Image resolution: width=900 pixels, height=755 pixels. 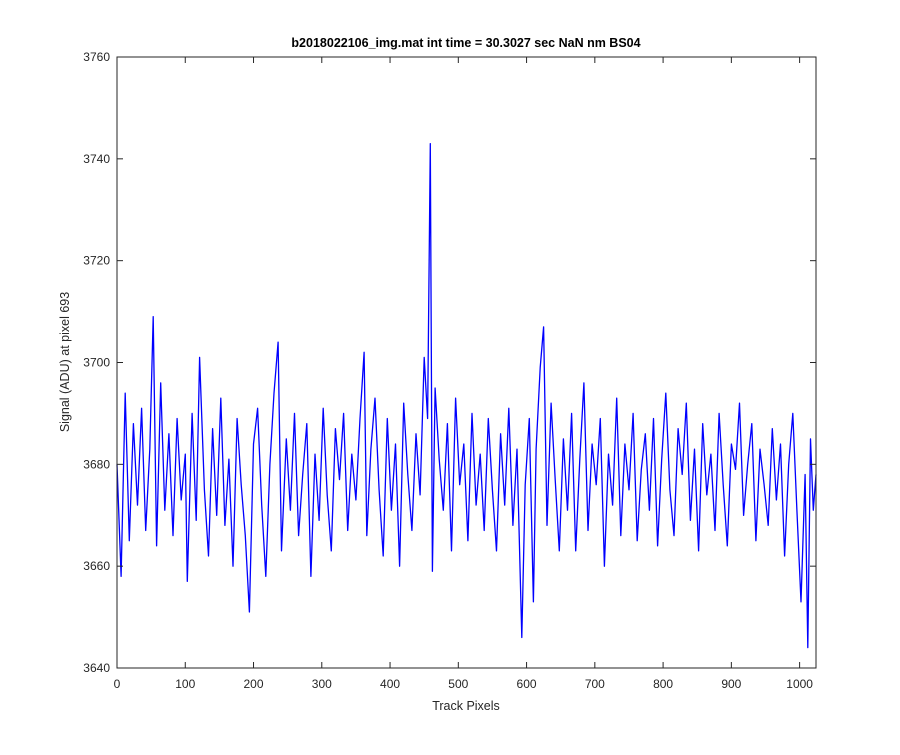 I want to click on y-tick-label: 3680, so click(x=96, y=464).